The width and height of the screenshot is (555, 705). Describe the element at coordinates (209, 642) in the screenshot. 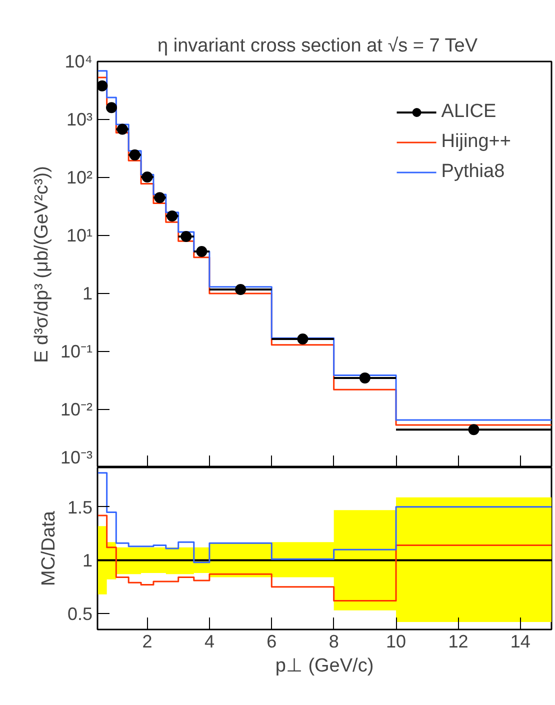

I see `x-tick-label: 4` at that location.